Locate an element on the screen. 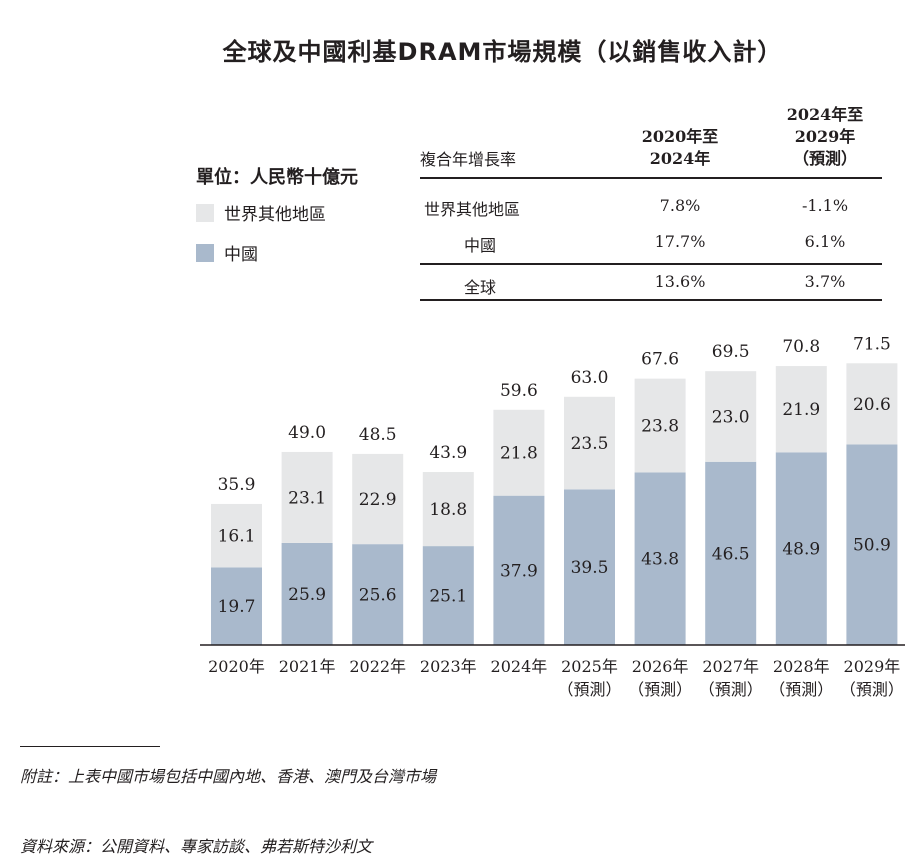  growth-row-value: 13.6% is located at coordinates (680, 281).